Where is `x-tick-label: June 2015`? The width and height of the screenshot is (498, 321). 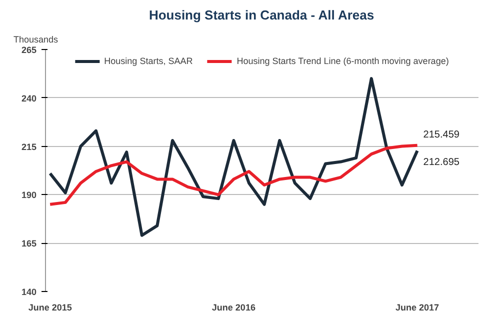 x-tick-label: June 2015 is located at coordinates (50, 307).